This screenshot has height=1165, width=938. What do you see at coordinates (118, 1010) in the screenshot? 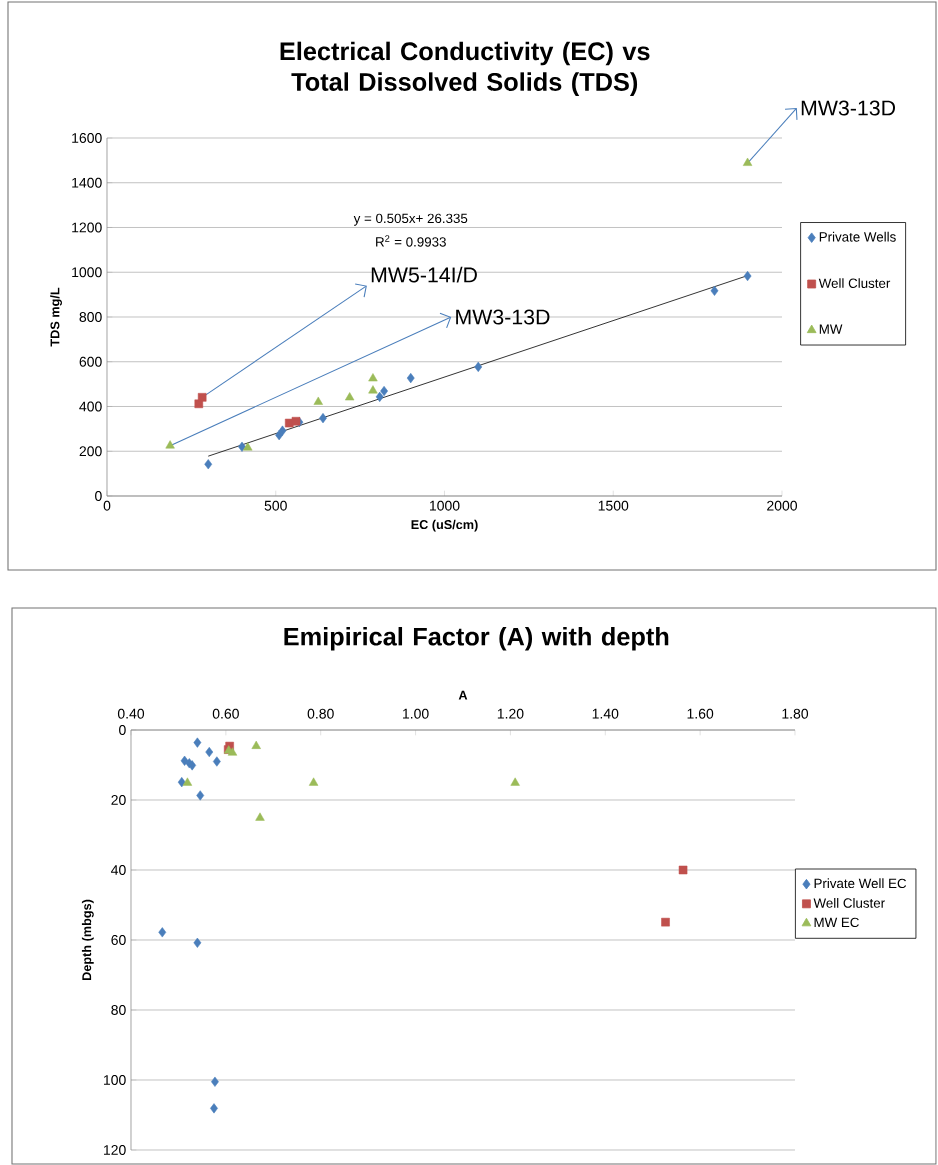
I see `y-tick-label: 80` at bounding box center [118, 1010].